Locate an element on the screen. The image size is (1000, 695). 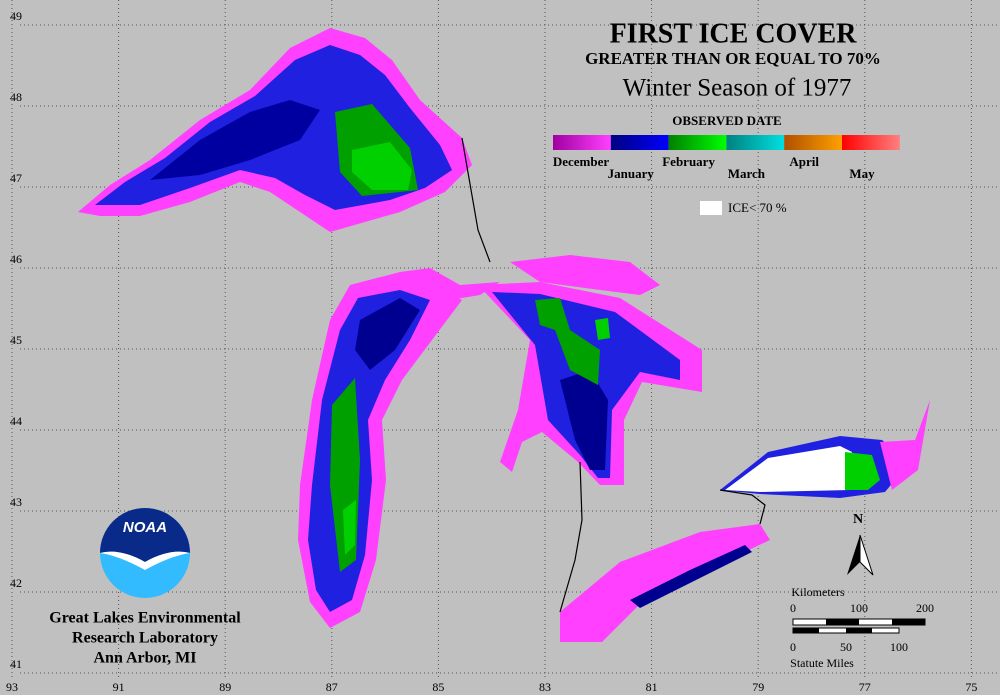
legend-label: December is located at coordinates (581, 161).